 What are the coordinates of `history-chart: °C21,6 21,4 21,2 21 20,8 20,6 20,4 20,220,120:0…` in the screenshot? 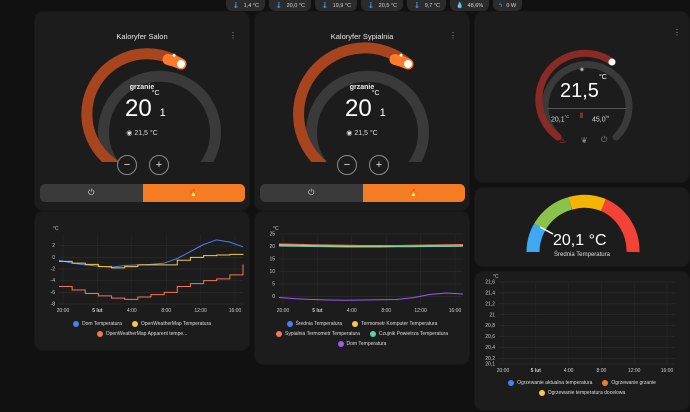 It's located at (582, 322).